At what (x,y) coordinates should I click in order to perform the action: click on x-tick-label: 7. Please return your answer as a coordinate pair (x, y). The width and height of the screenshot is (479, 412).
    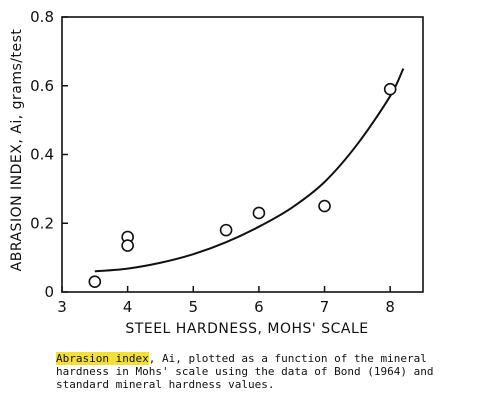
    Looking at the image, I should click on (325, 307).